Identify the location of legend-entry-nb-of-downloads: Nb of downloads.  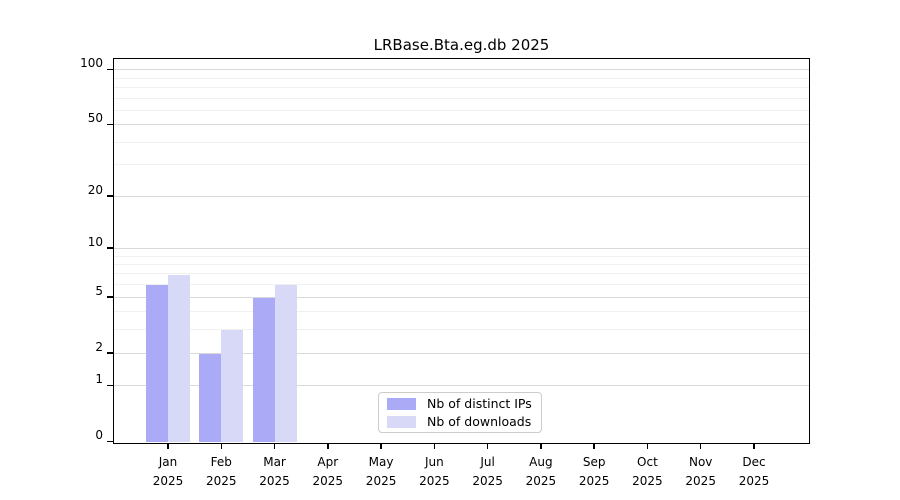
(460, 421).